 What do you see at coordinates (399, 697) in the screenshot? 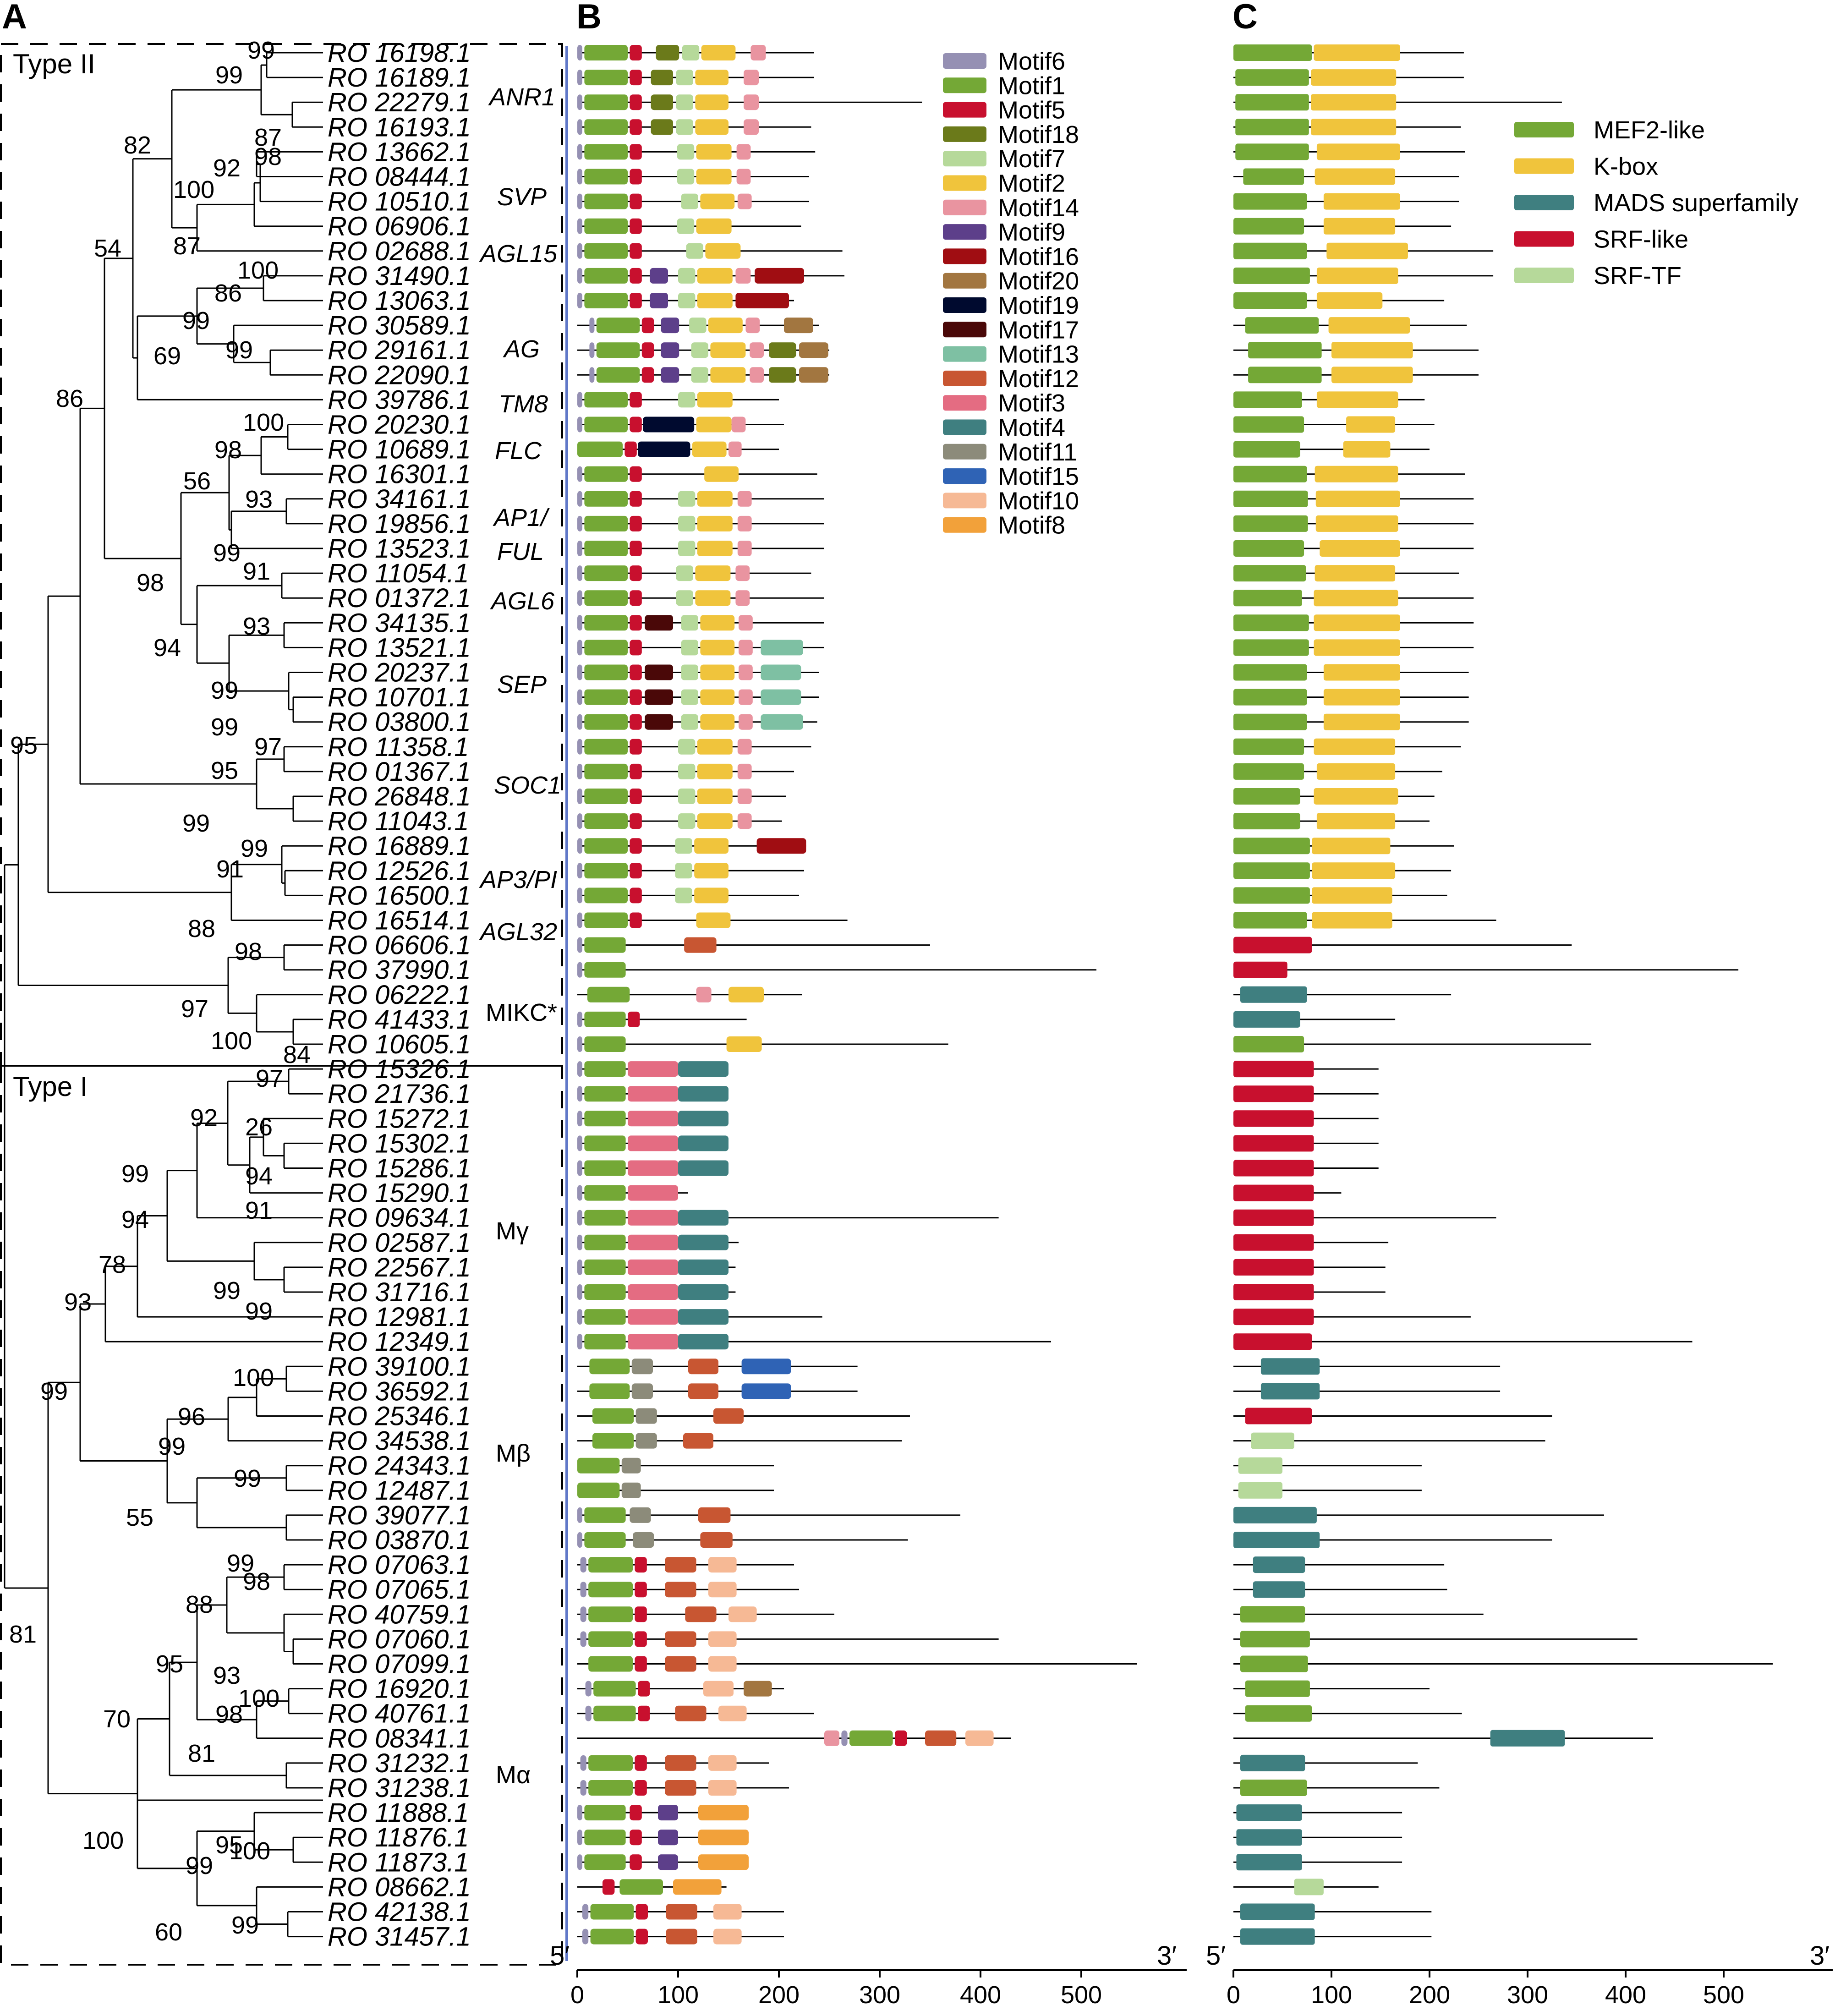
I see `gene-label: RO 10701.1` at bounding box center [399, 697].